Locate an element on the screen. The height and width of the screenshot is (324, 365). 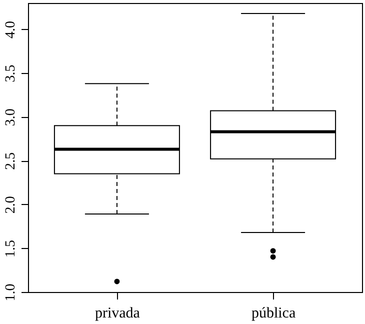
y-tick-label: 2.5 is located at coordinates (11, 161).